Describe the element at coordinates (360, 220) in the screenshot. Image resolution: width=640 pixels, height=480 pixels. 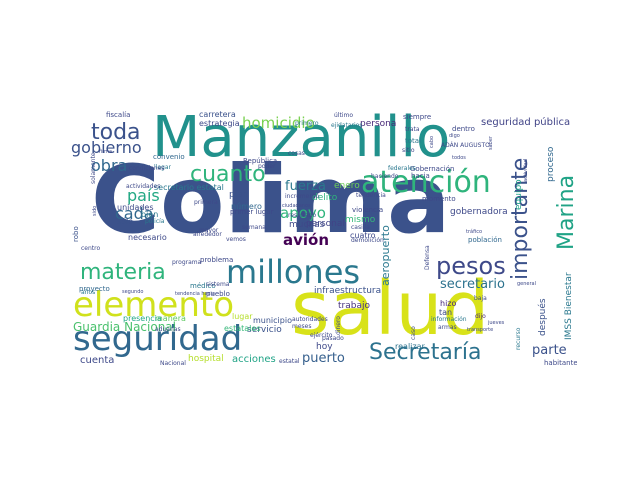
I see `word-mismo: mismo` at that location.